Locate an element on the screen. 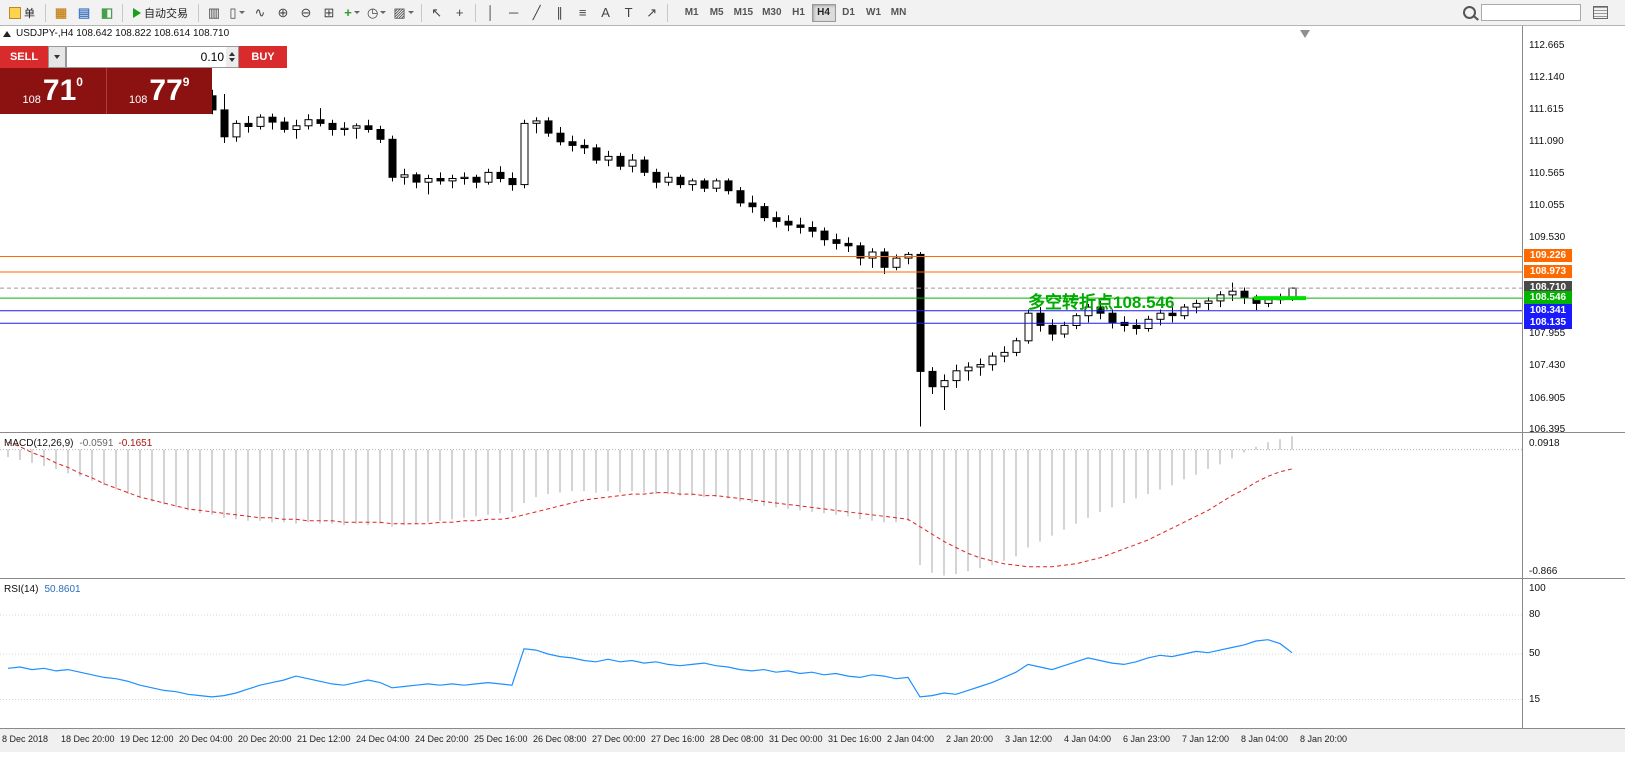 Image resolution: width=1625 pixels, height=774 pixels. timeframe-m30: M30 is located at coordinates (771, 13).